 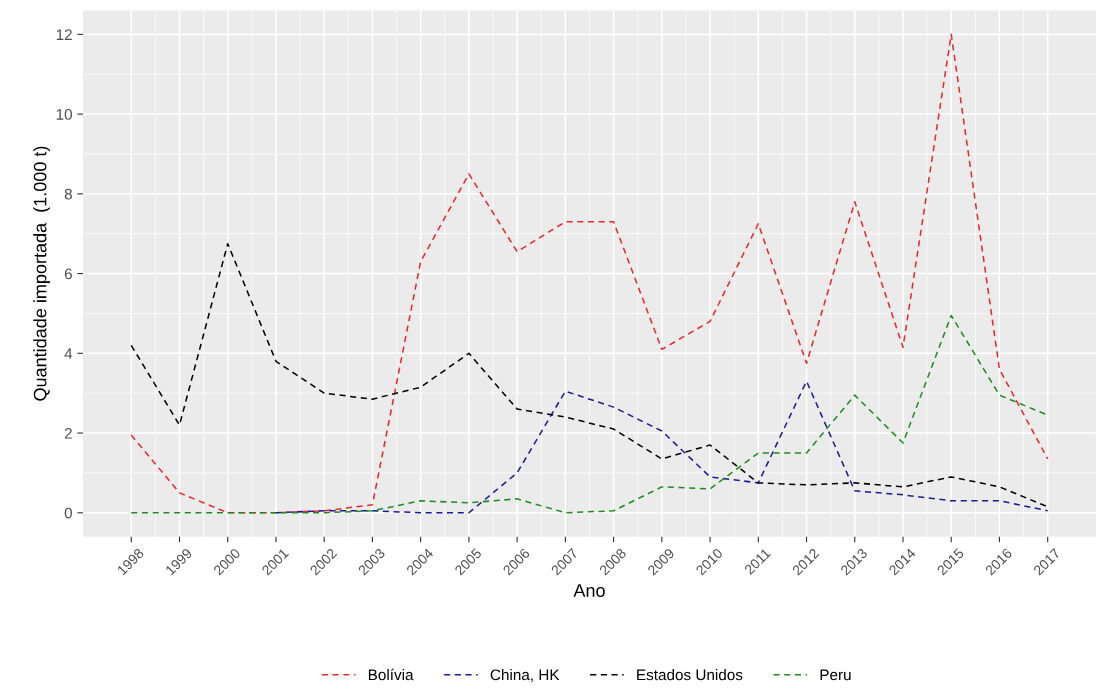 I want to click on y-tick-label: 2, so click(x=68, y=433).